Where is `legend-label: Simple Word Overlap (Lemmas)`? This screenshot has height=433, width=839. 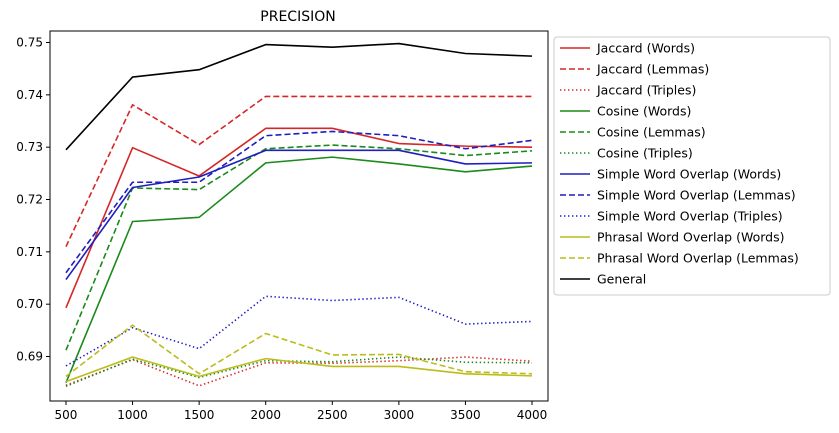 legend-label: Simple Word Overlap (Lemmas) is located at coordinates (696, 195).